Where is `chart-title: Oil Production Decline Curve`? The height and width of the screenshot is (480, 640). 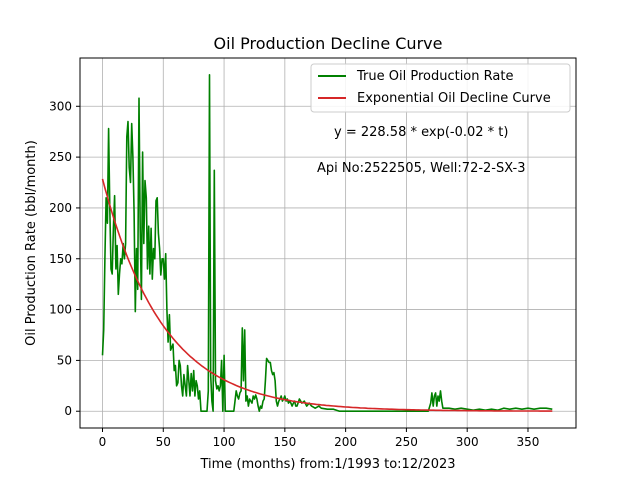 chart-title: Oil Production Decline Curve is located at coordinates (328, 43).